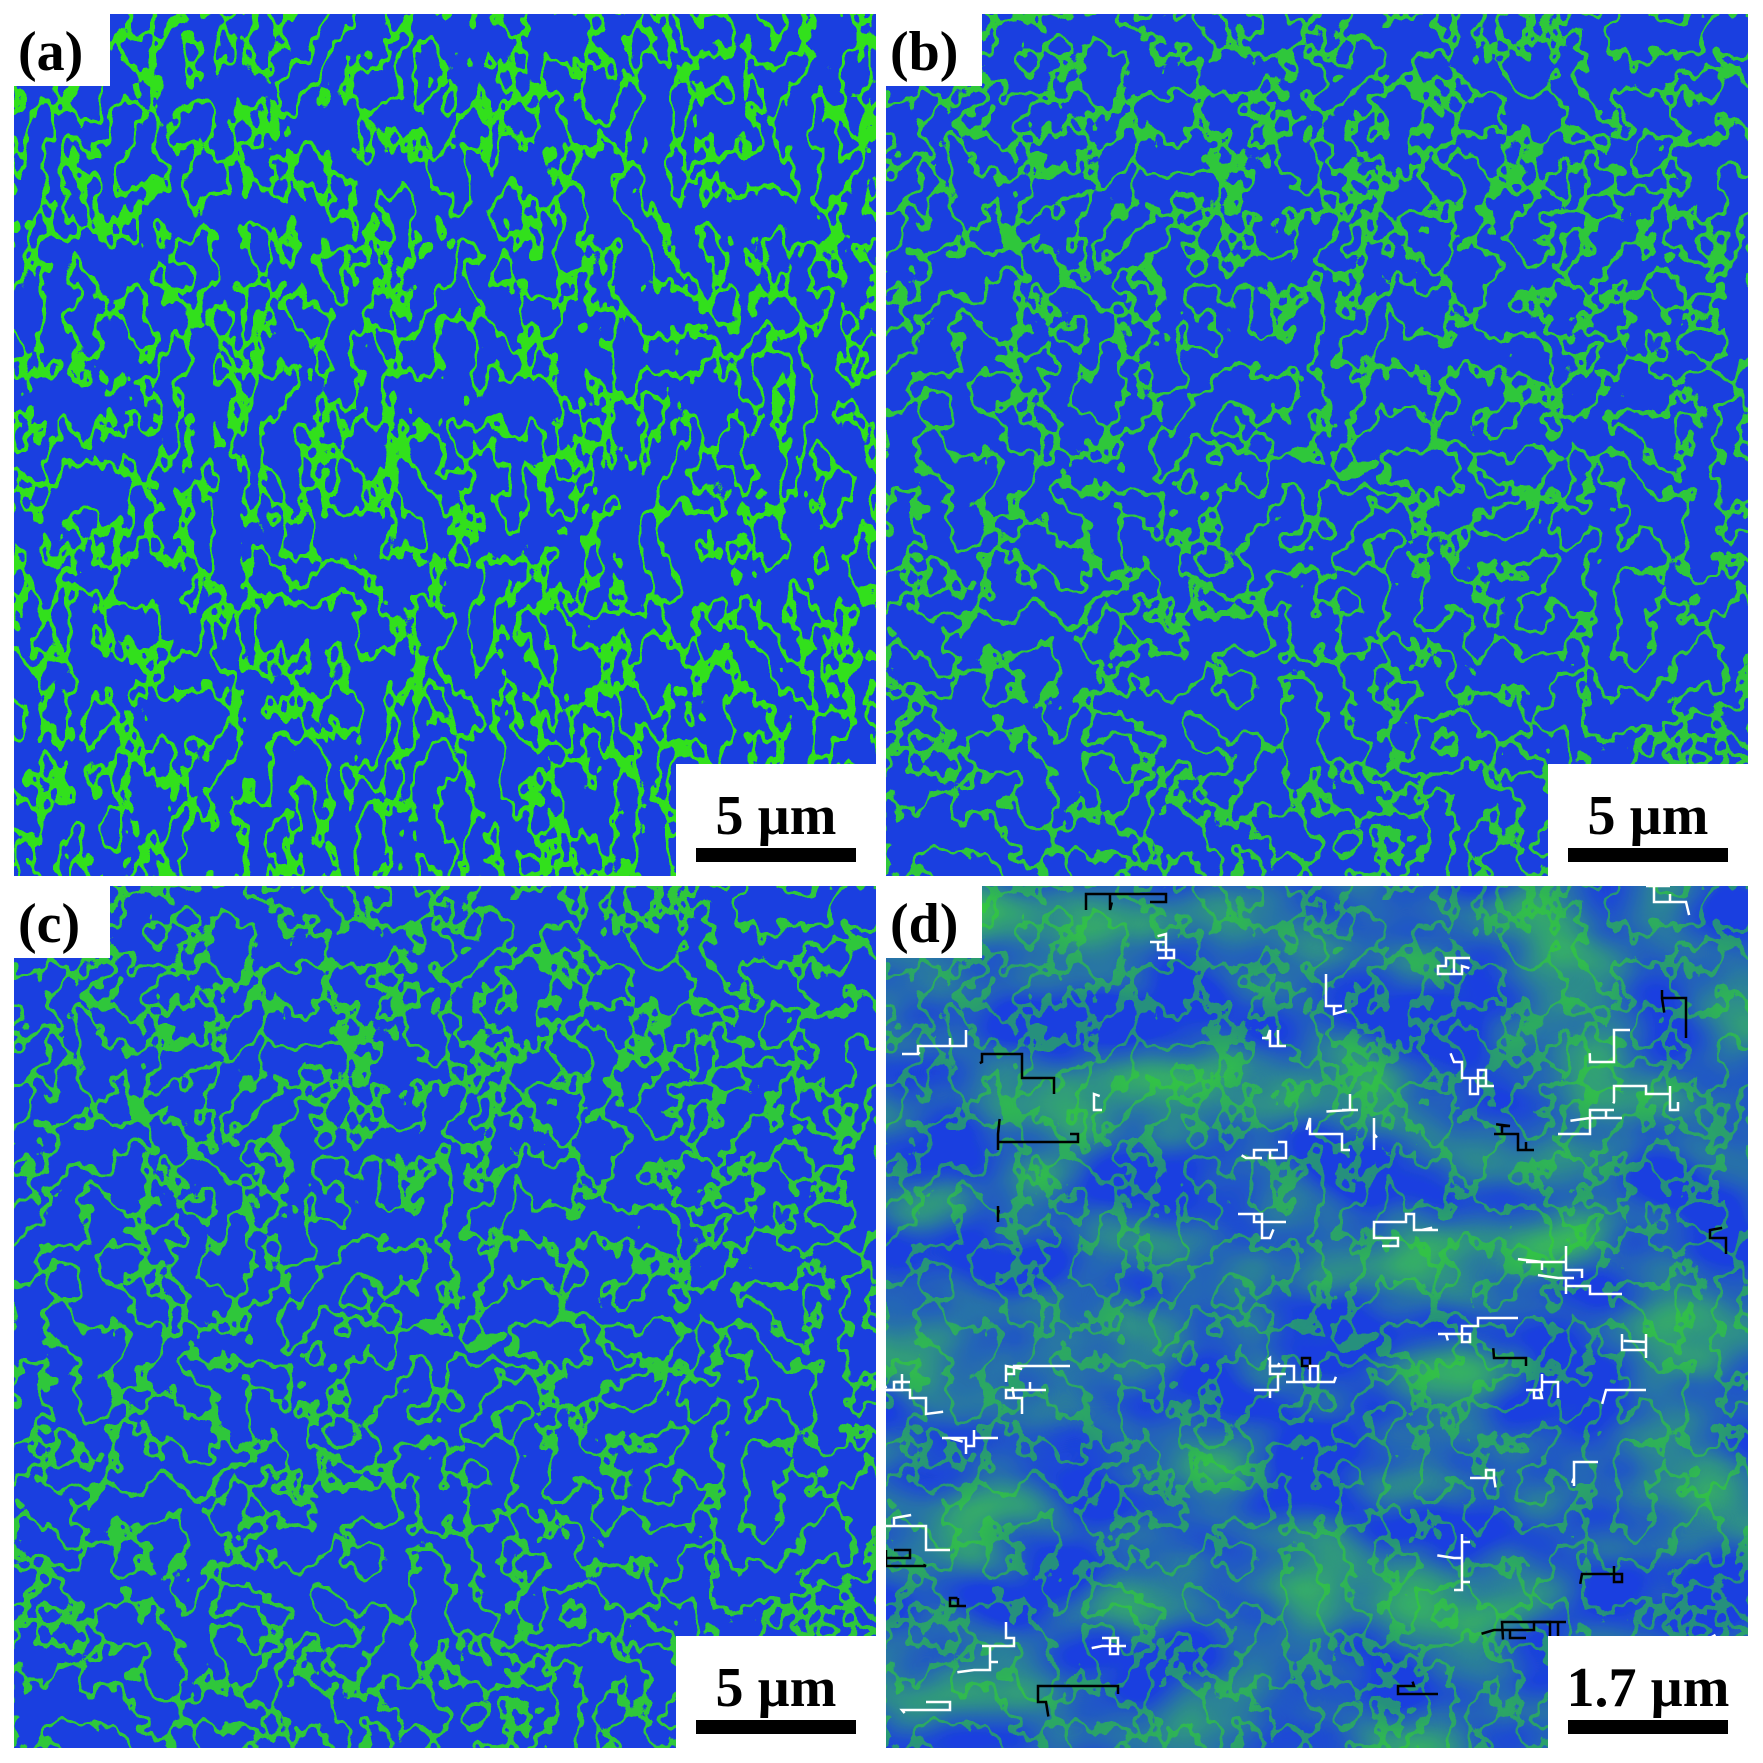 The height and width of the screenshot is (1763, 1763). What do you see at coordinates (1648, 1688) in the screenshot?
I see `scale-bar-label: 1.7 µm` at bounding box center [1648, 1688].